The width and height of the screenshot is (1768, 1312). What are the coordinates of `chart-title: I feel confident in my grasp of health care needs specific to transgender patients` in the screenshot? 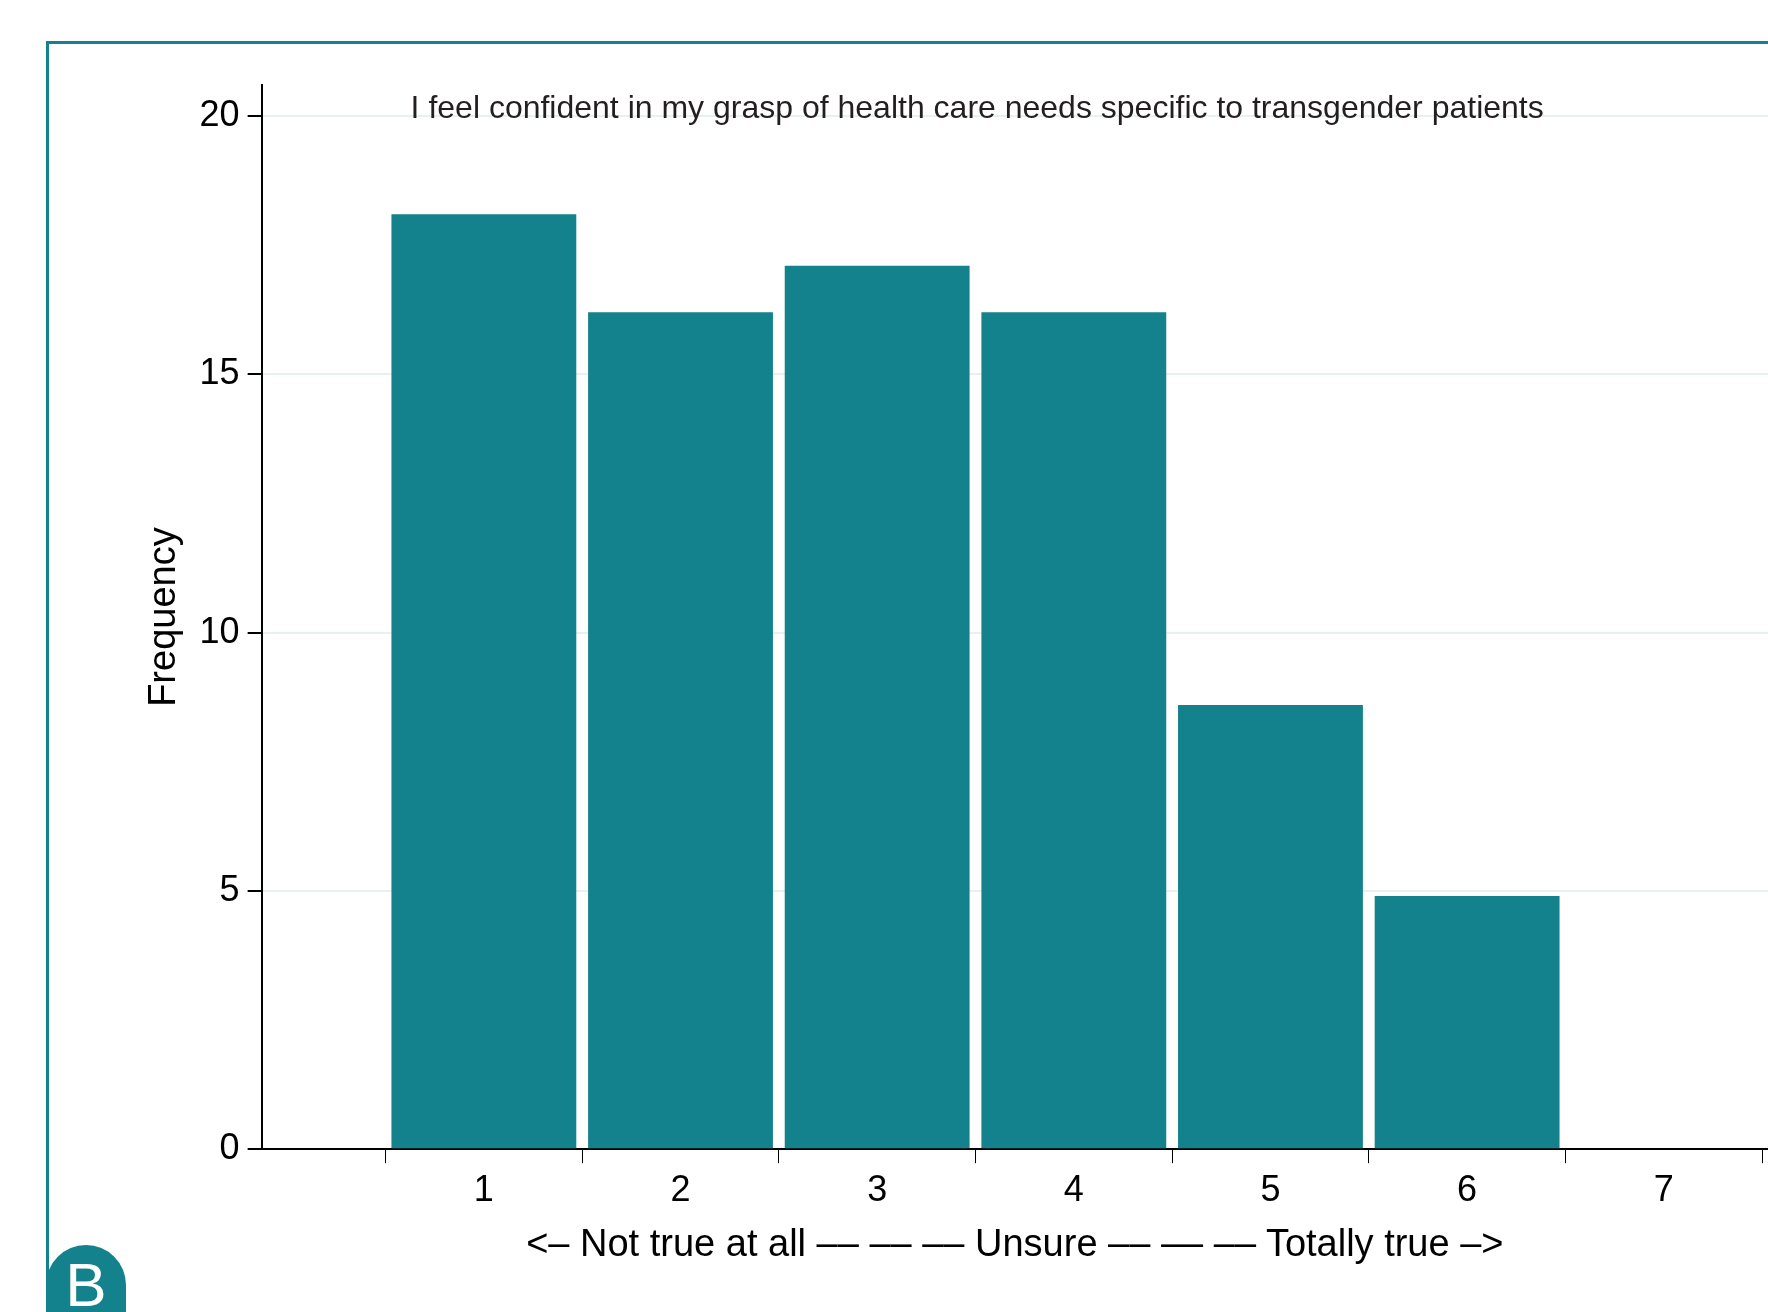 It's located at (977, 106).